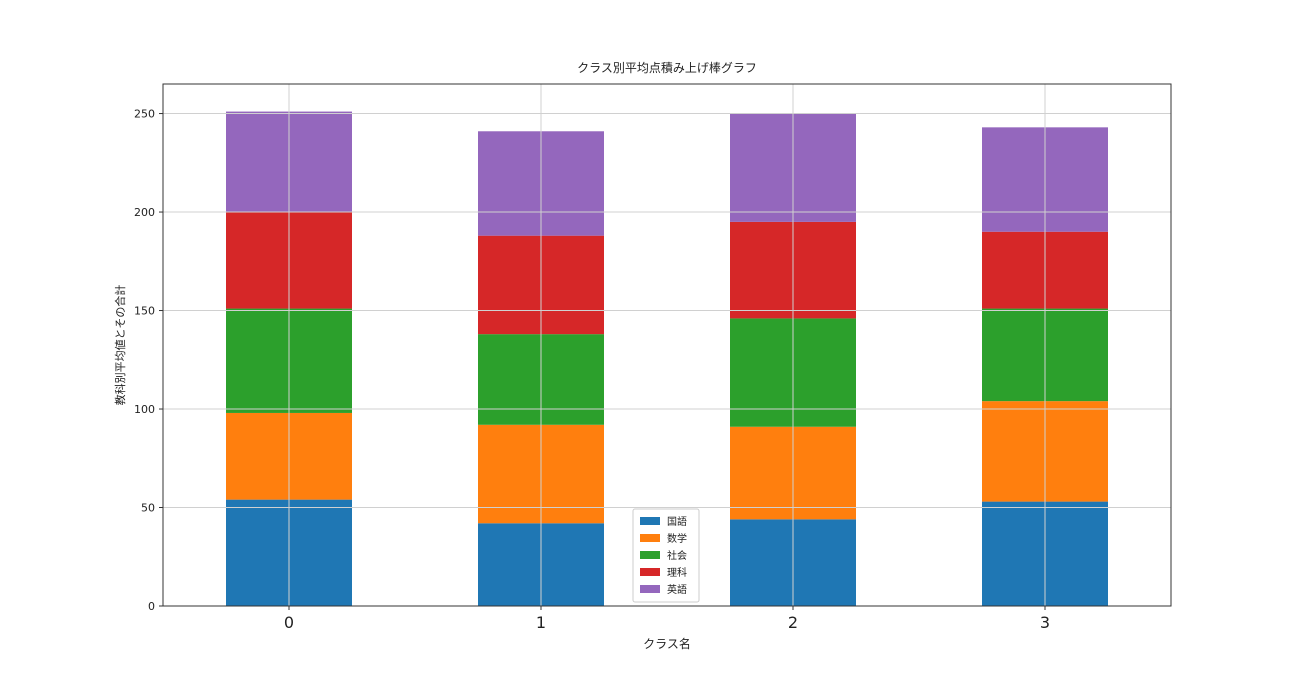 Image resolution: width=1300 pixels, height=692 pixels. Describe the element at coordinates (667, 643) in the screenshot. I see `x-axis-label: クラス名` at that location.